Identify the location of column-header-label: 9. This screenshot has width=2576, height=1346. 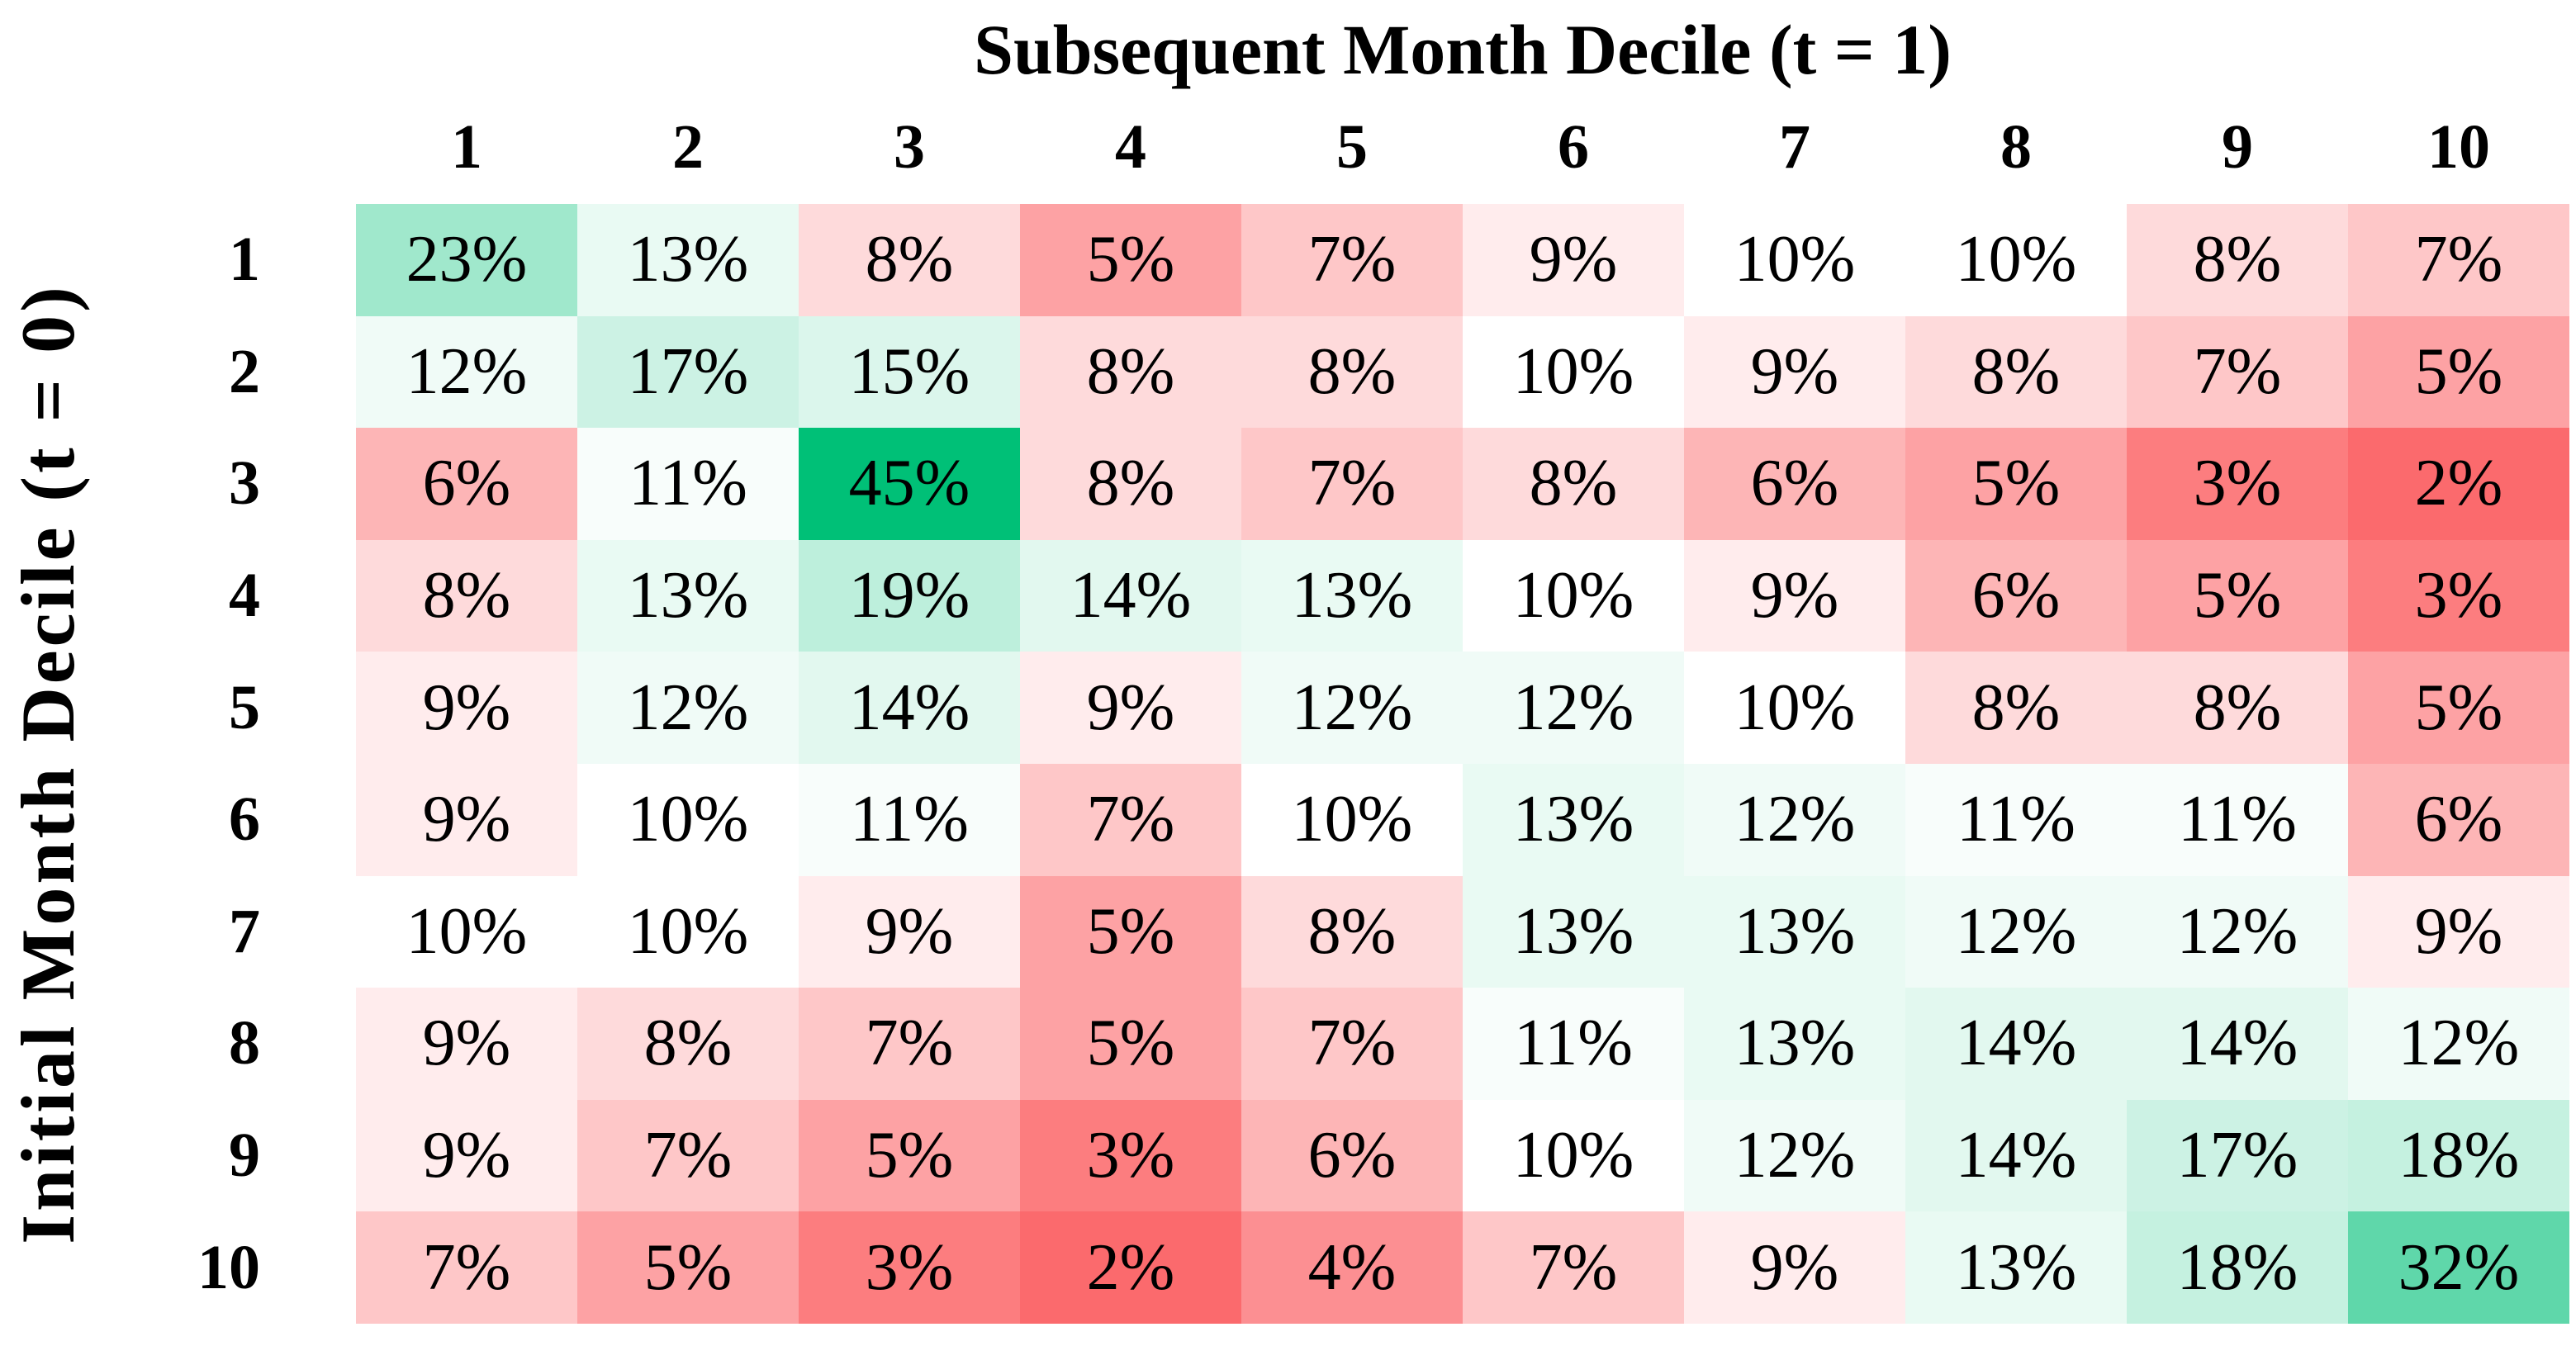
(2237, 146).